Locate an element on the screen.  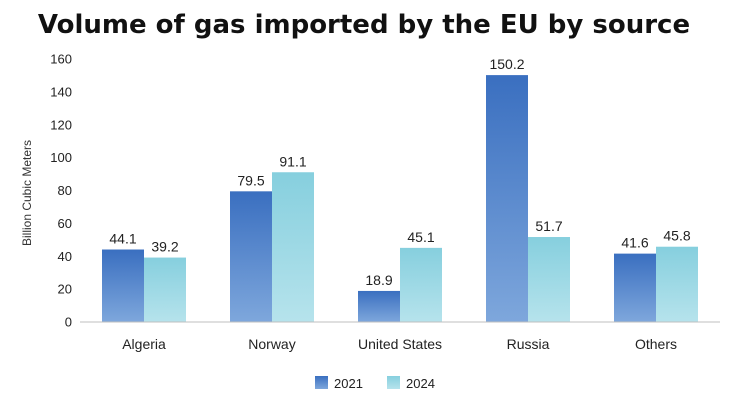
data-label: 79.5 is located at coordinates (250, 180).